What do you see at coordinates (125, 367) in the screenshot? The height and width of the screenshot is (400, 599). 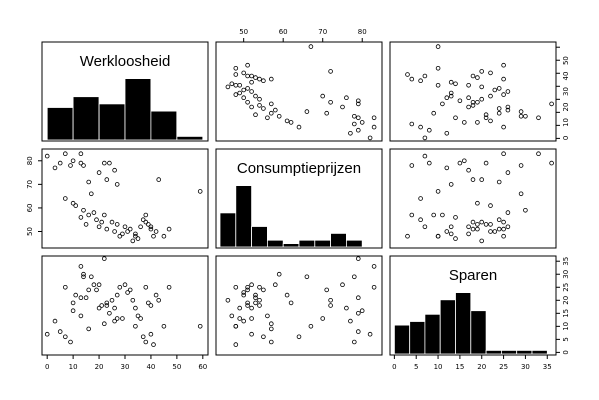 I see `x-tick-label: 30` at bounding box center [125, 367].